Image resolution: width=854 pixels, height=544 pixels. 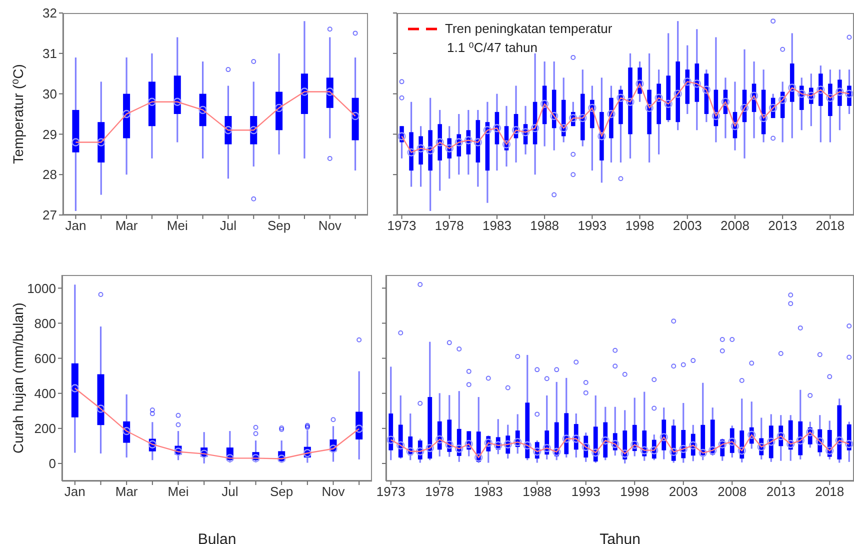 What do you see at coordinates (49, 94) in the screenshot?
I see `y-tick-label: 30` at bounding box center [49, 94].